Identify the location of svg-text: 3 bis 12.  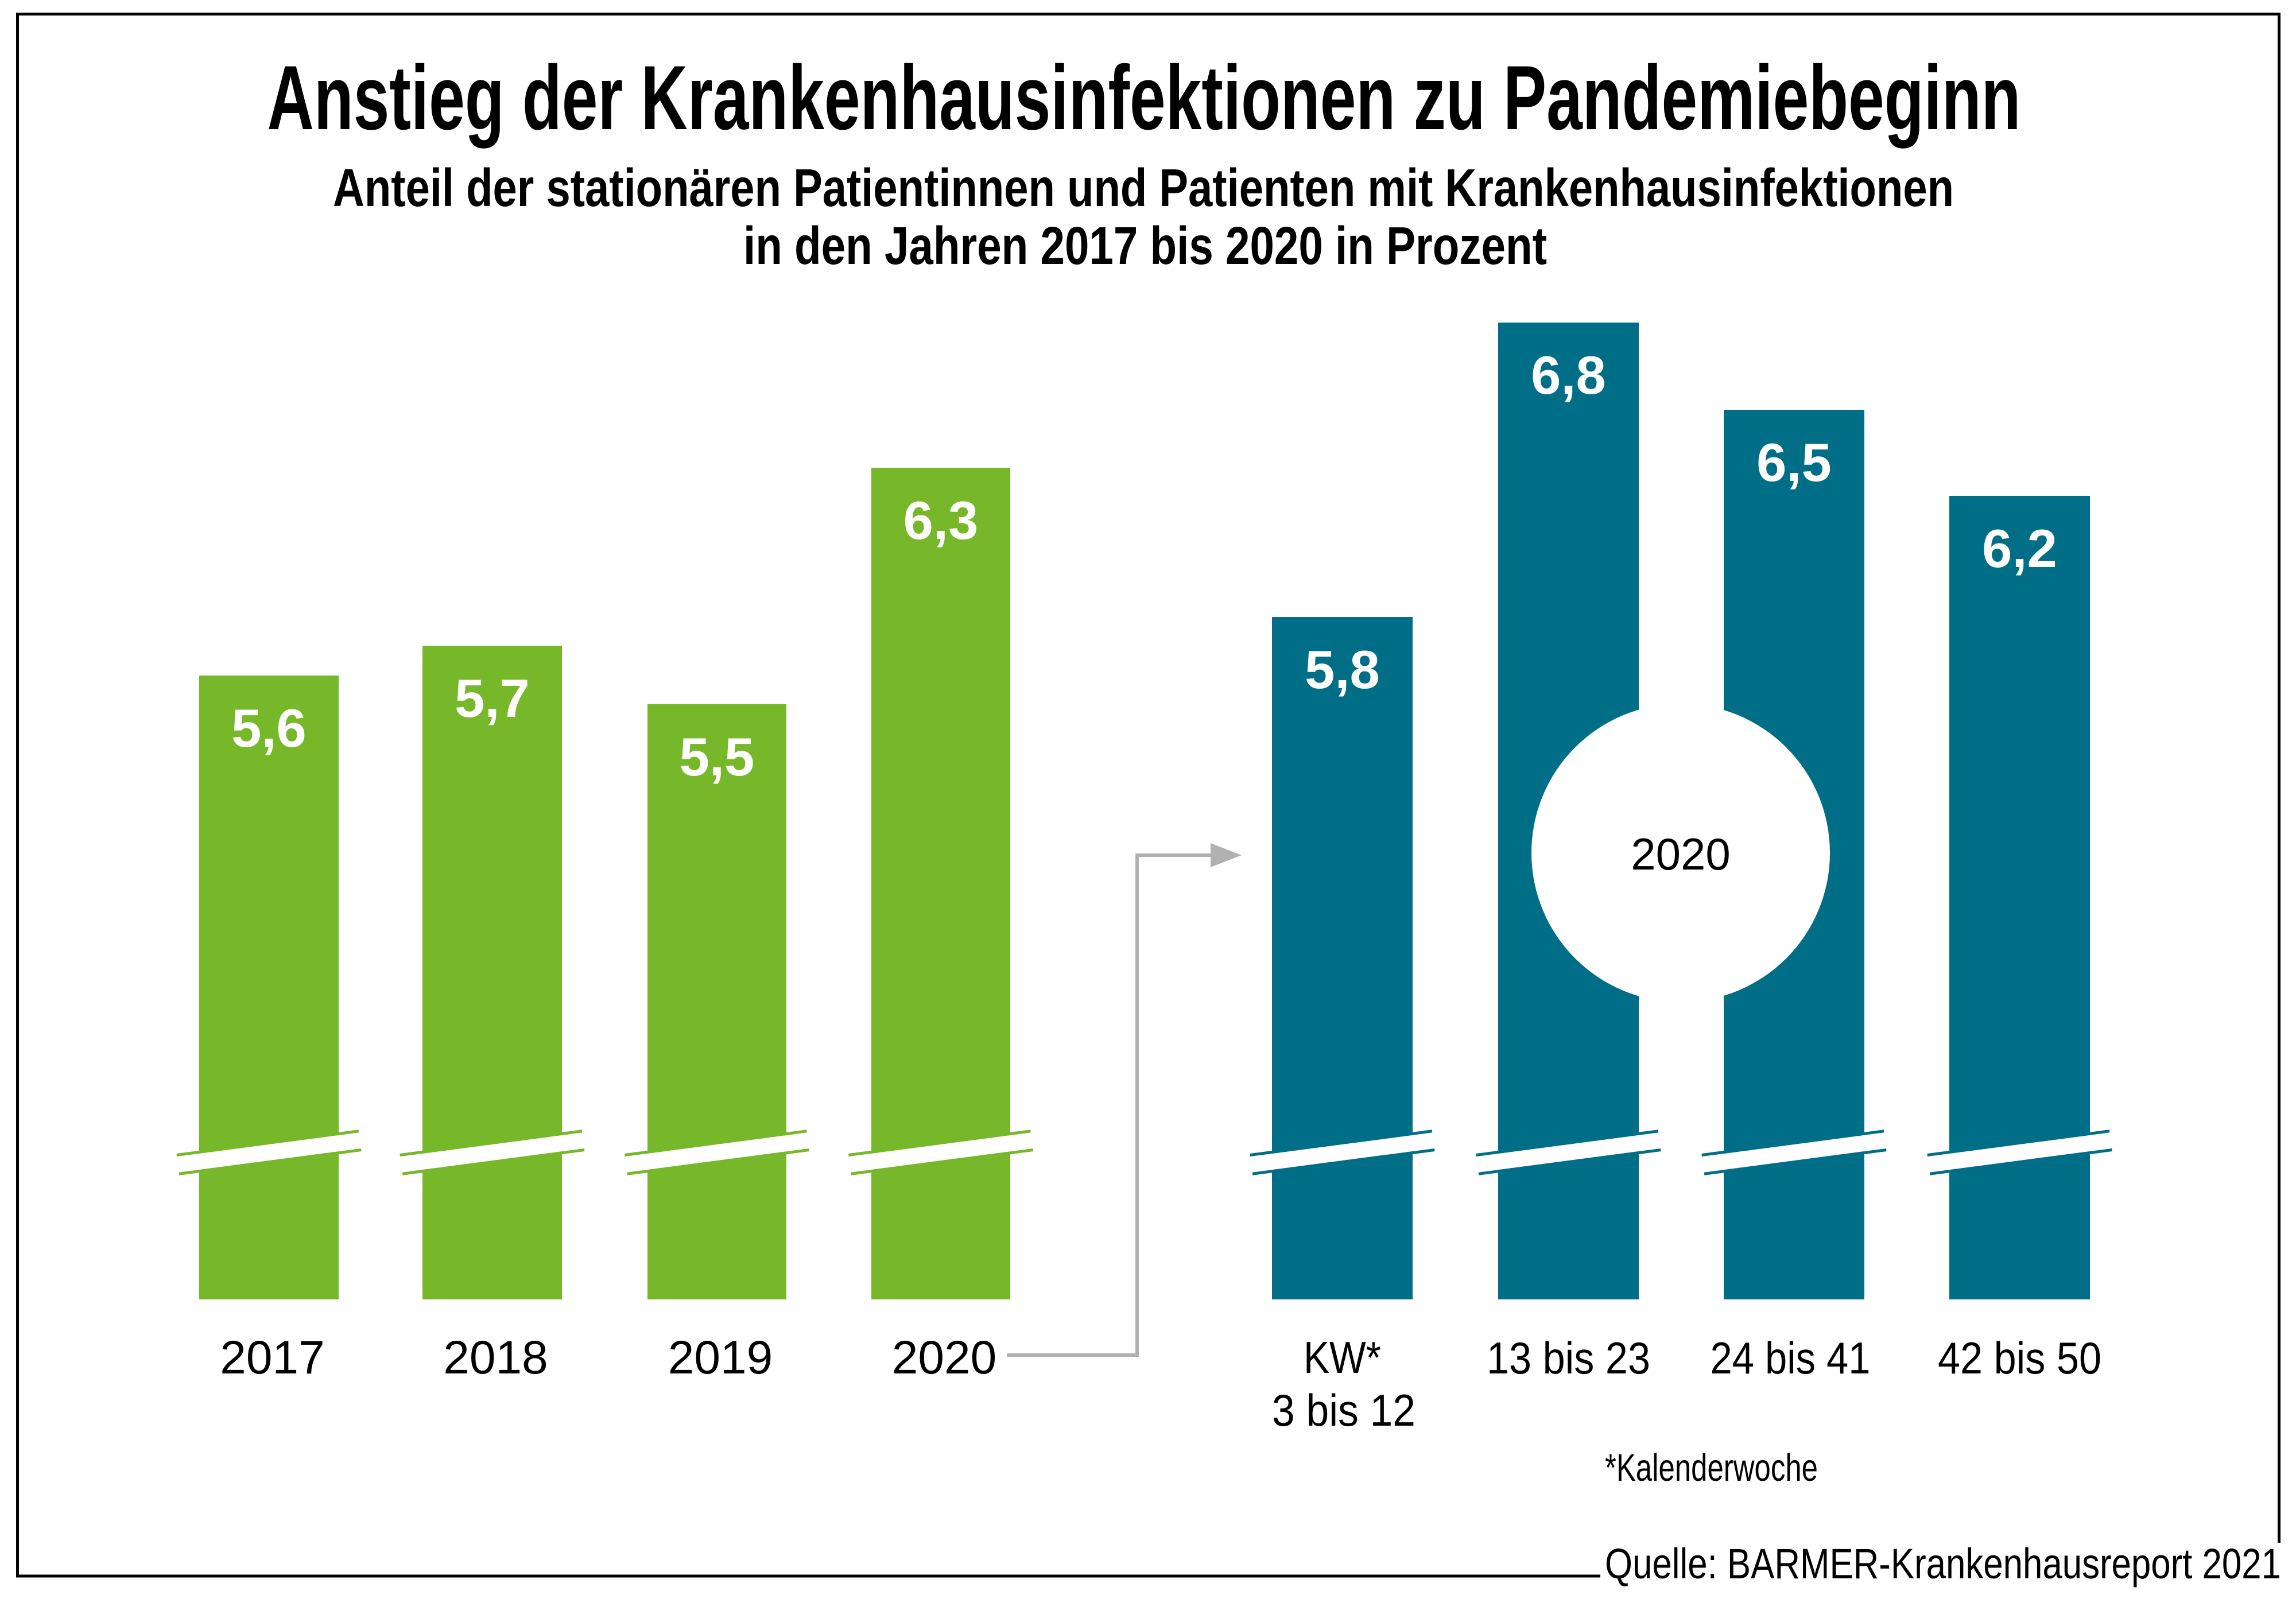
(1343, 1410).